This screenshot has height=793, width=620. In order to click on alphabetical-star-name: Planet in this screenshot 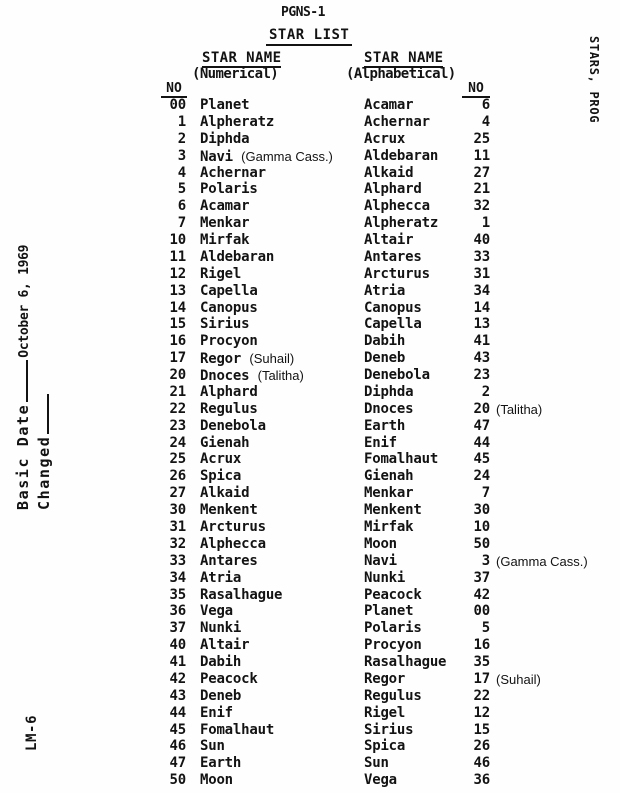, I will do `click(389, 611)`.